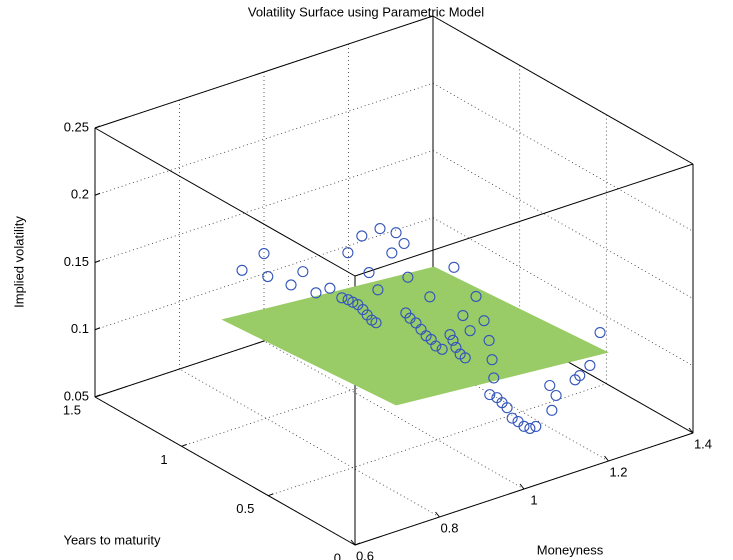  Describe the element at coordinates (76, 395) in the screenshot. I see `z-tick-label: 0.05` at that location.